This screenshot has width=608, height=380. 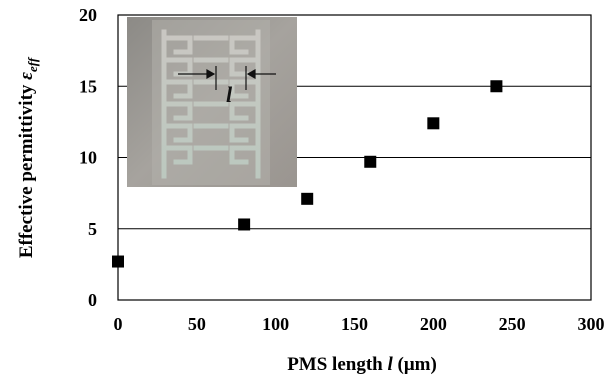 I want to click on y-tick-label: 10, so click(x=88, y=158).